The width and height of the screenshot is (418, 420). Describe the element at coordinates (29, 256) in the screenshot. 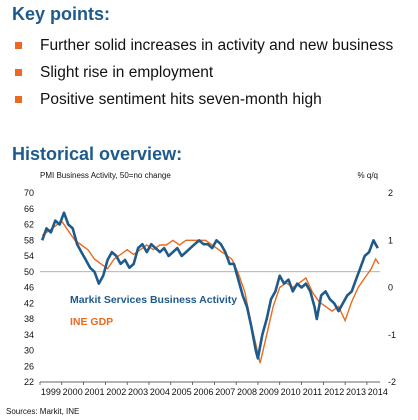

I see `y-left-tick-label: 54` at that location.